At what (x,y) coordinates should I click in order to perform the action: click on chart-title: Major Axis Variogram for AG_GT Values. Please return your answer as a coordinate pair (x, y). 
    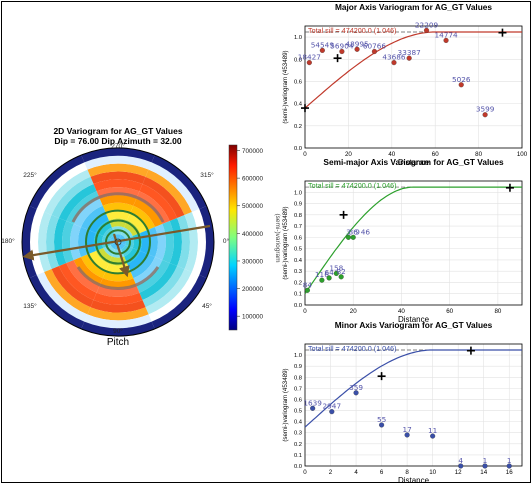
    Looking at the image, I should click on (413, 7).